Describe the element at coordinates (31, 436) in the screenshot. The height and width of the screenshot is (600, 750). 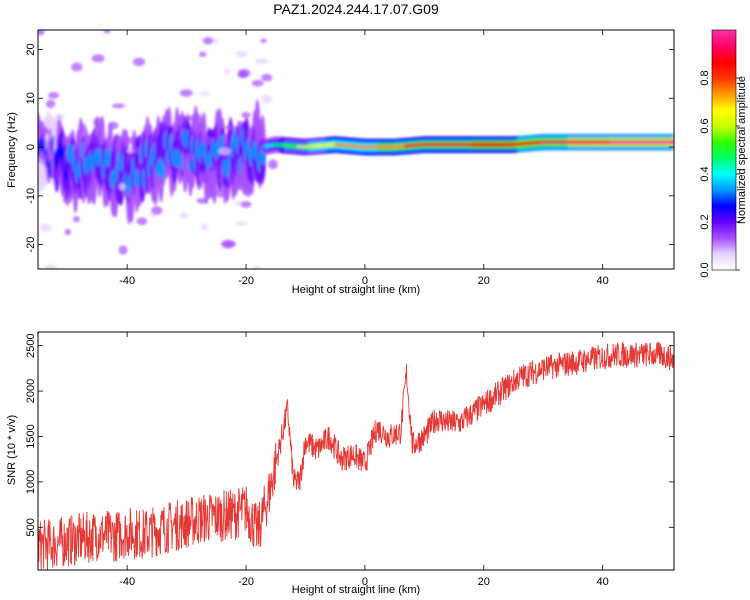
I see `snr-y-tick-label: 1500` at that location.